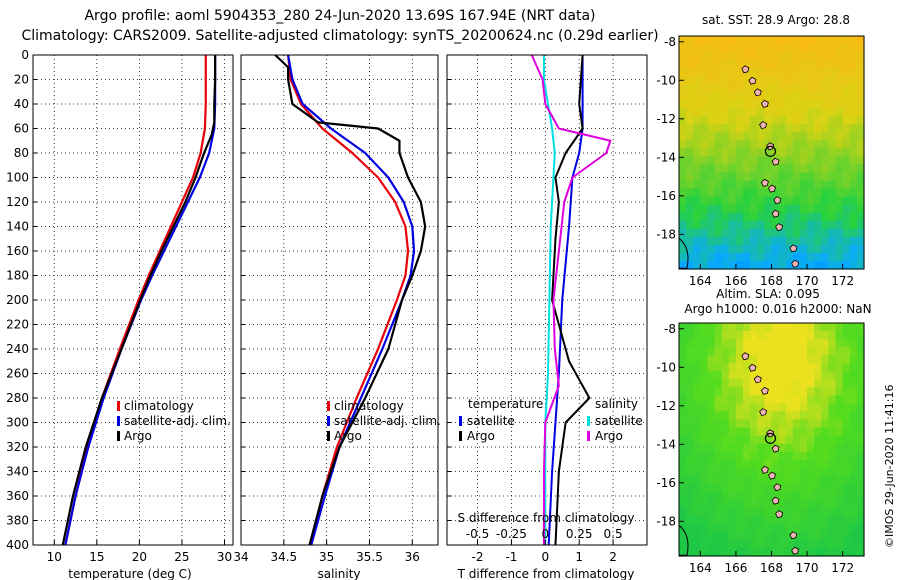 The height and width of the screenshot is (580, 900). I want to click on legend-label: Argo, so click(348, 436).